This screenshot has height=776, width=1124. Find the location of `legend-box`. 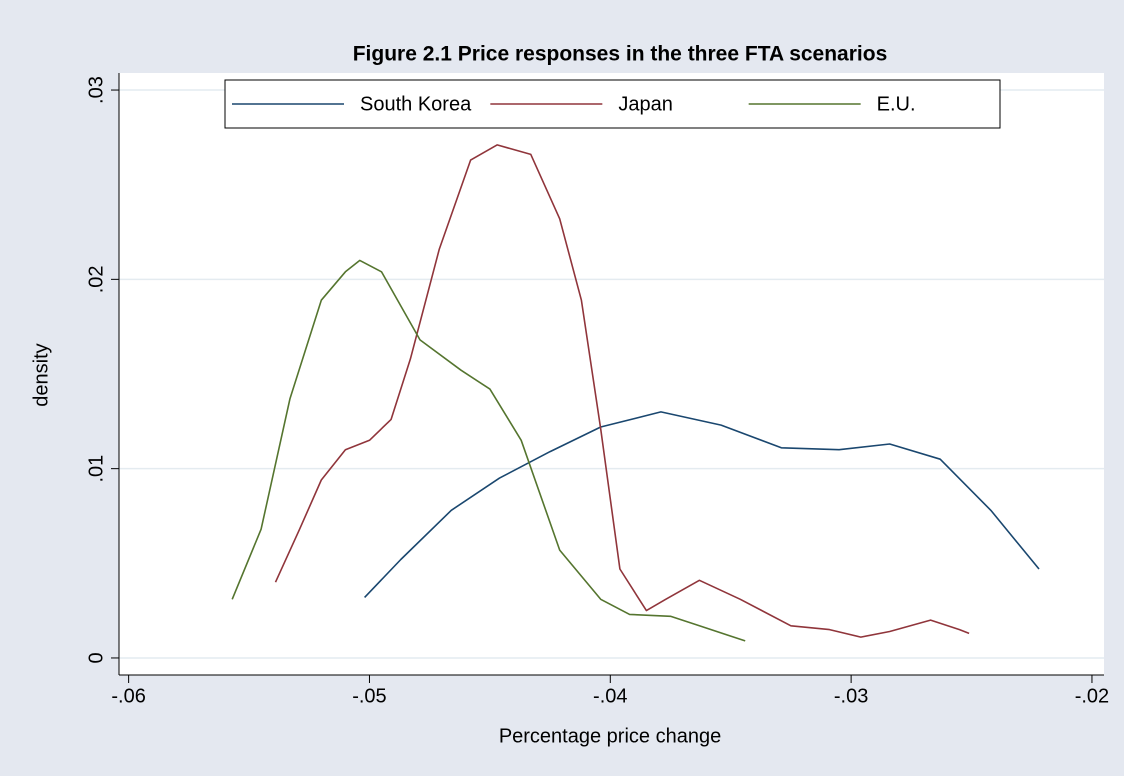

legend-box is located at coordinates (612, 104).